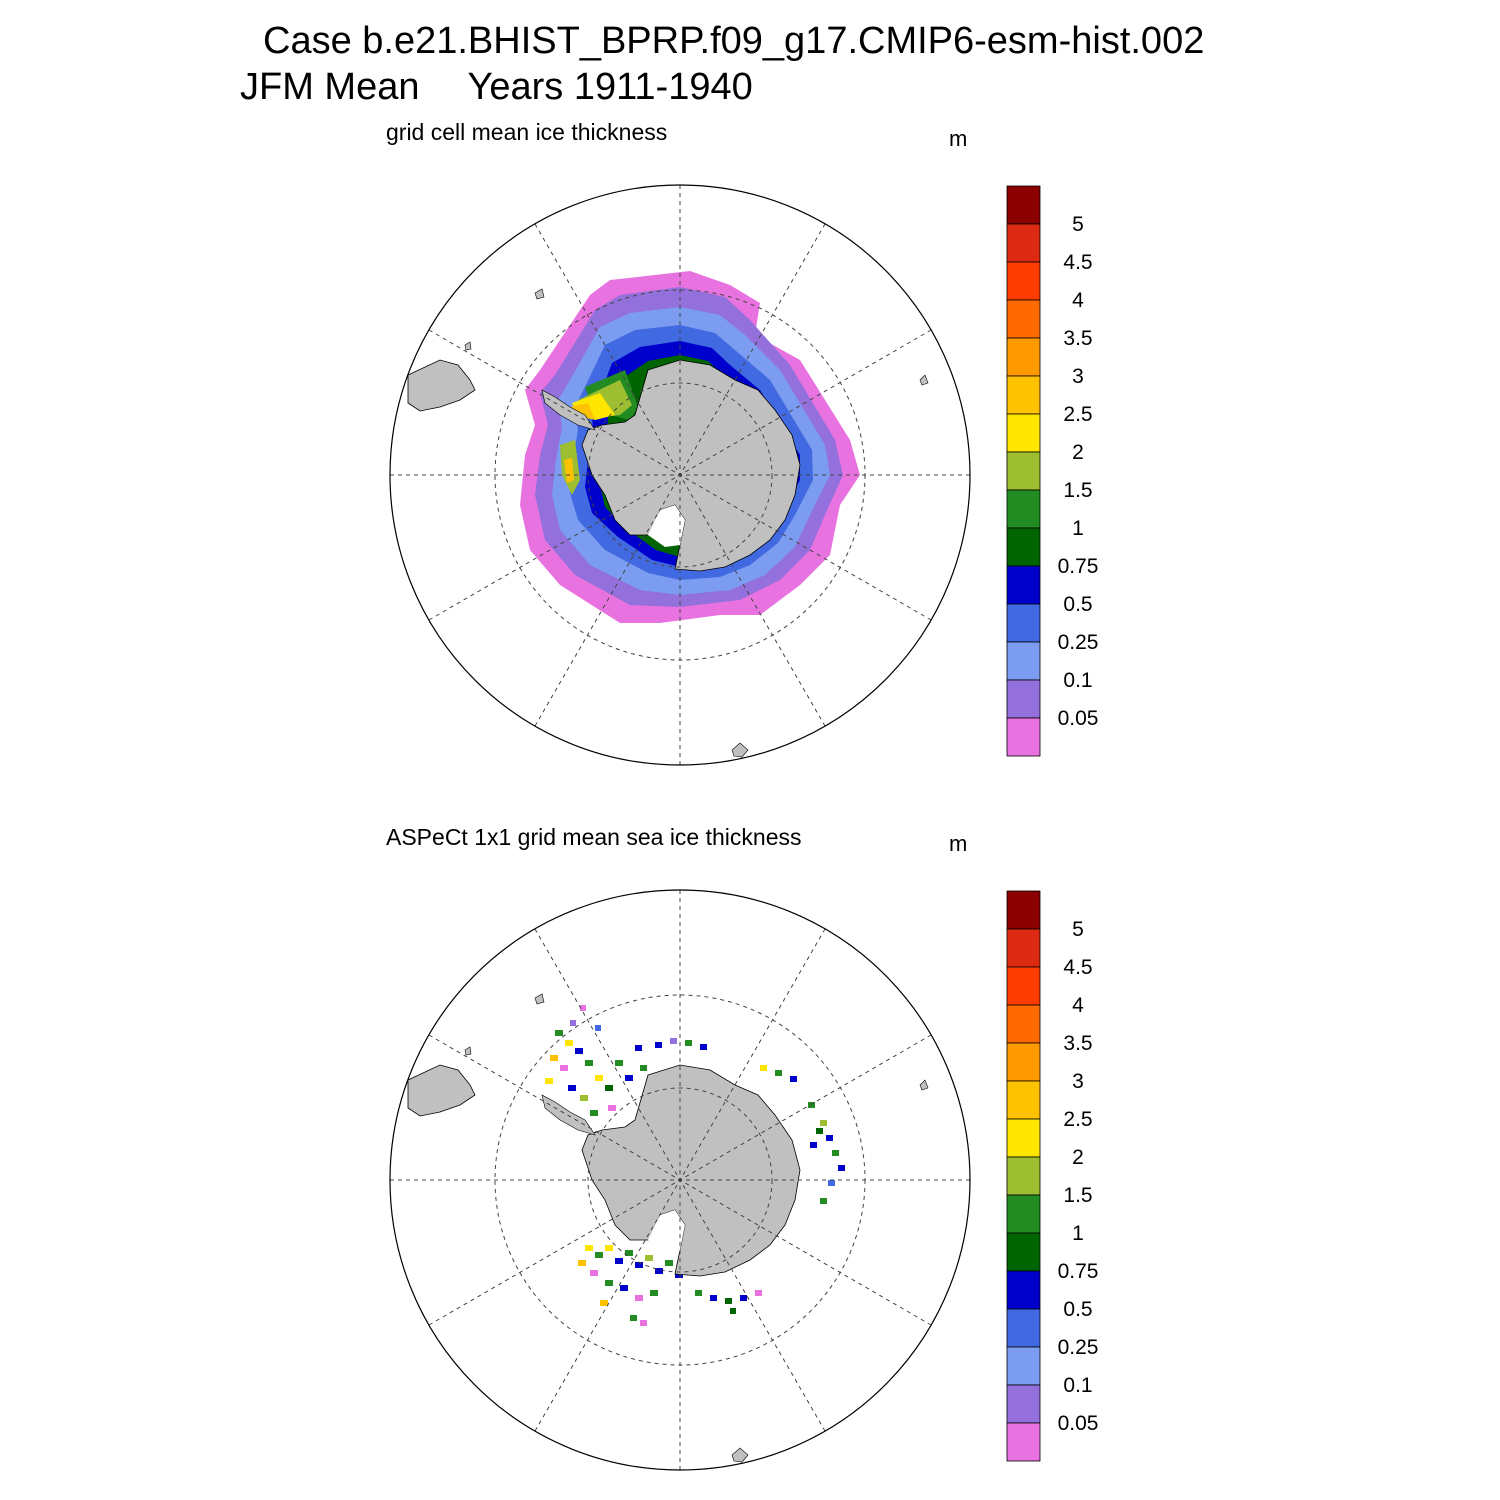 Image resolution: width=1500 pixels, height=1500 pixels. Describe the element at coordinates (569, 470) in the screenshot. I see `ice-band-peninsula-west-yellow` at that location.